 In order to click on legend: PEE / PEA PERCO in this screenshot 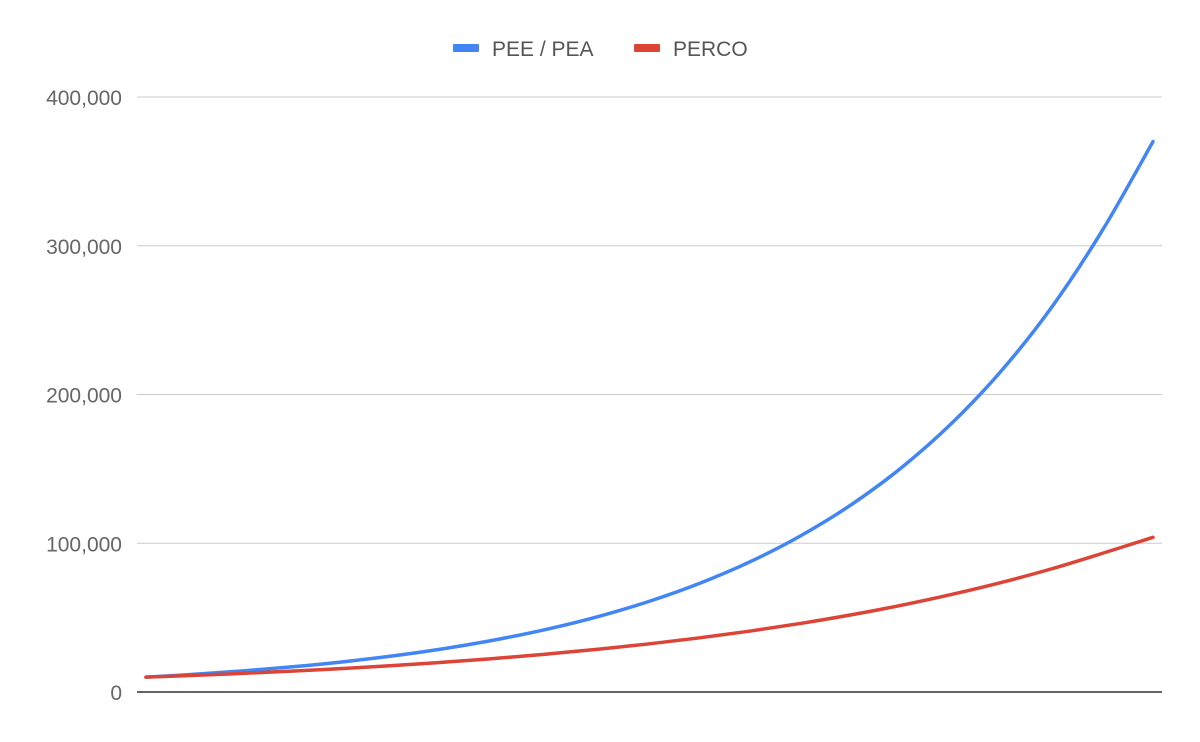, I will do `click(600, 49)`.